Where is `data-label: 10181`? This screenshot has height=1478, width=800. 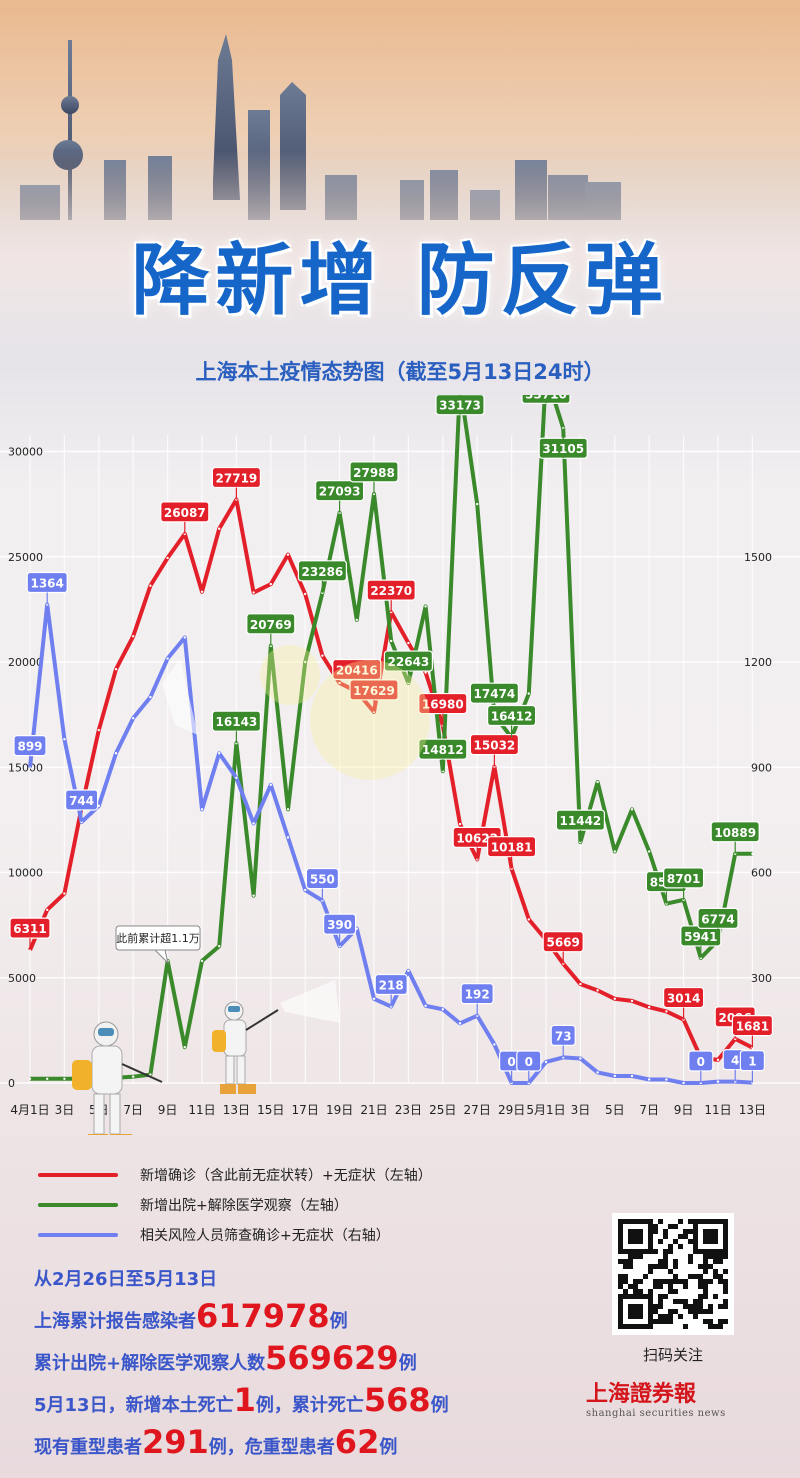 data-label: 10181 is located at coordinates (512, 848).